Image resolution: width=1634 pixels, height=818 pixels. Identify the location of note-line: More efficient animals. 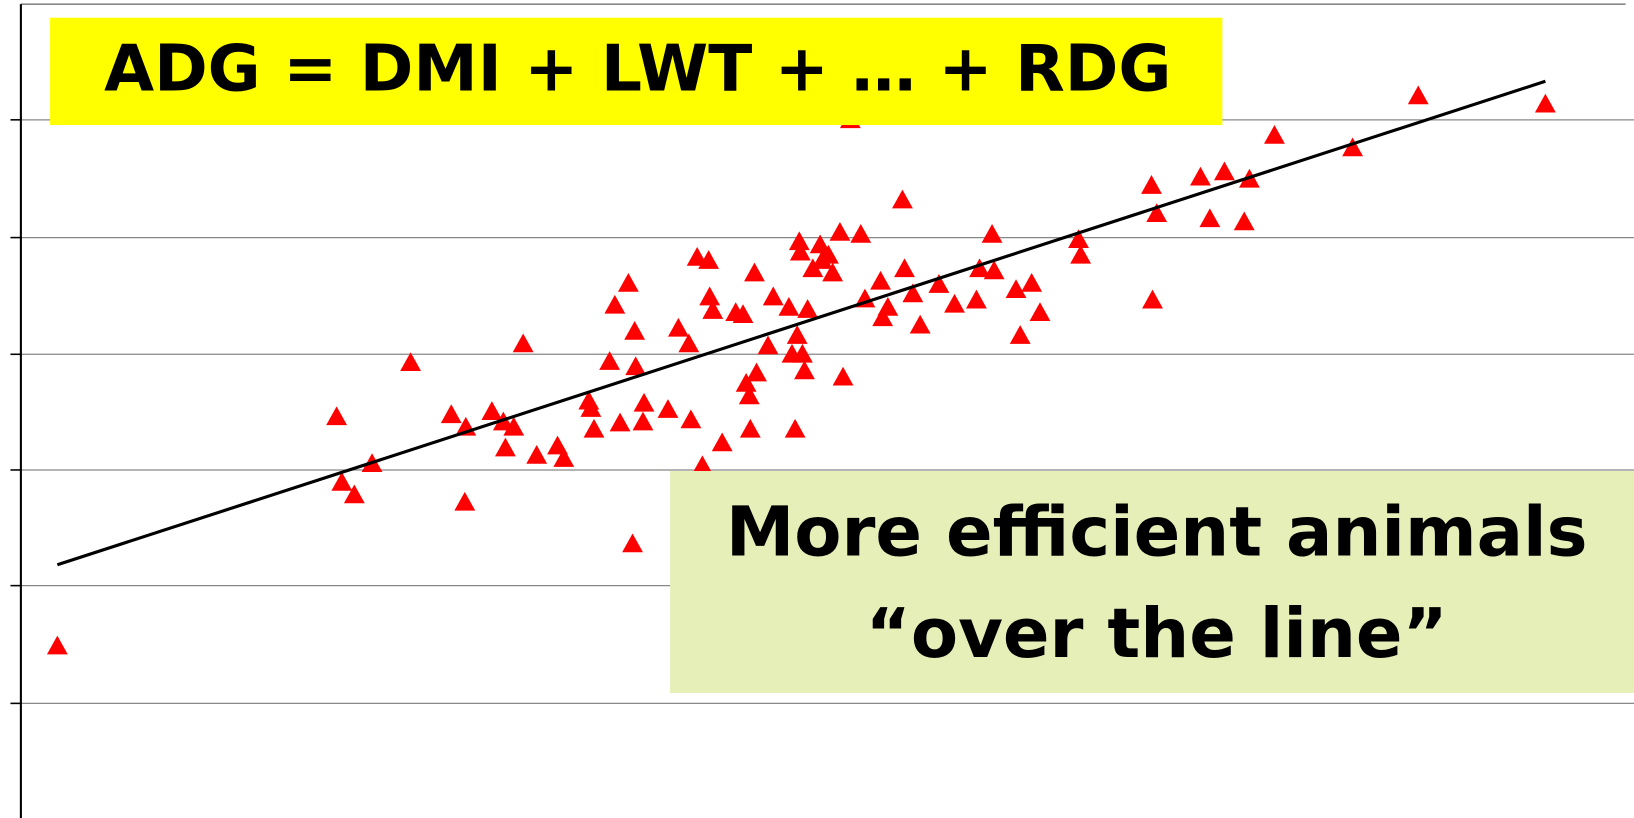
(1157, 533).